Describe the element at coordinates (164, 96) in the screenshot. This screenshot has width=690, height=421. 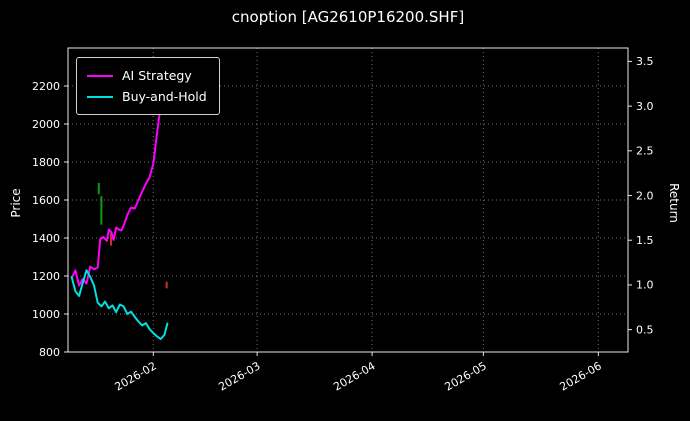
I see `legend-label: Buy-and-Hold` at that location.